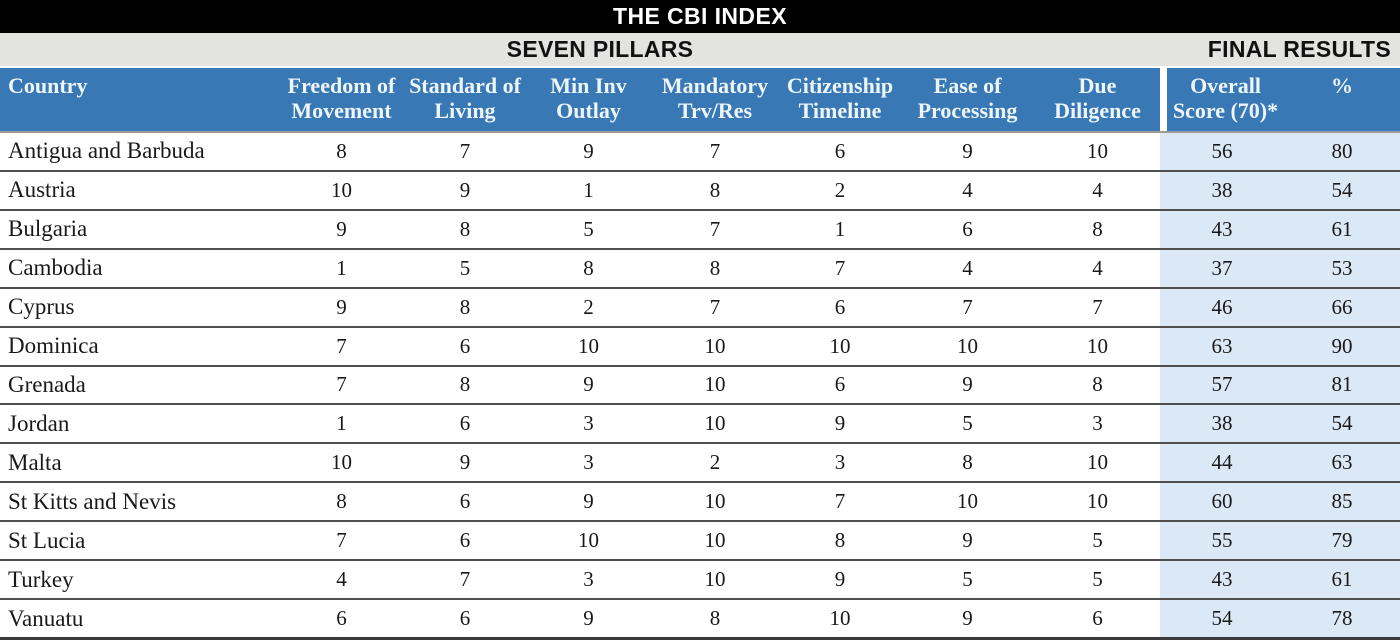 Image resolution: width=1400 pixels, height=640 pixels. I want to click on cell-country: Turkey, so click(41, 579).